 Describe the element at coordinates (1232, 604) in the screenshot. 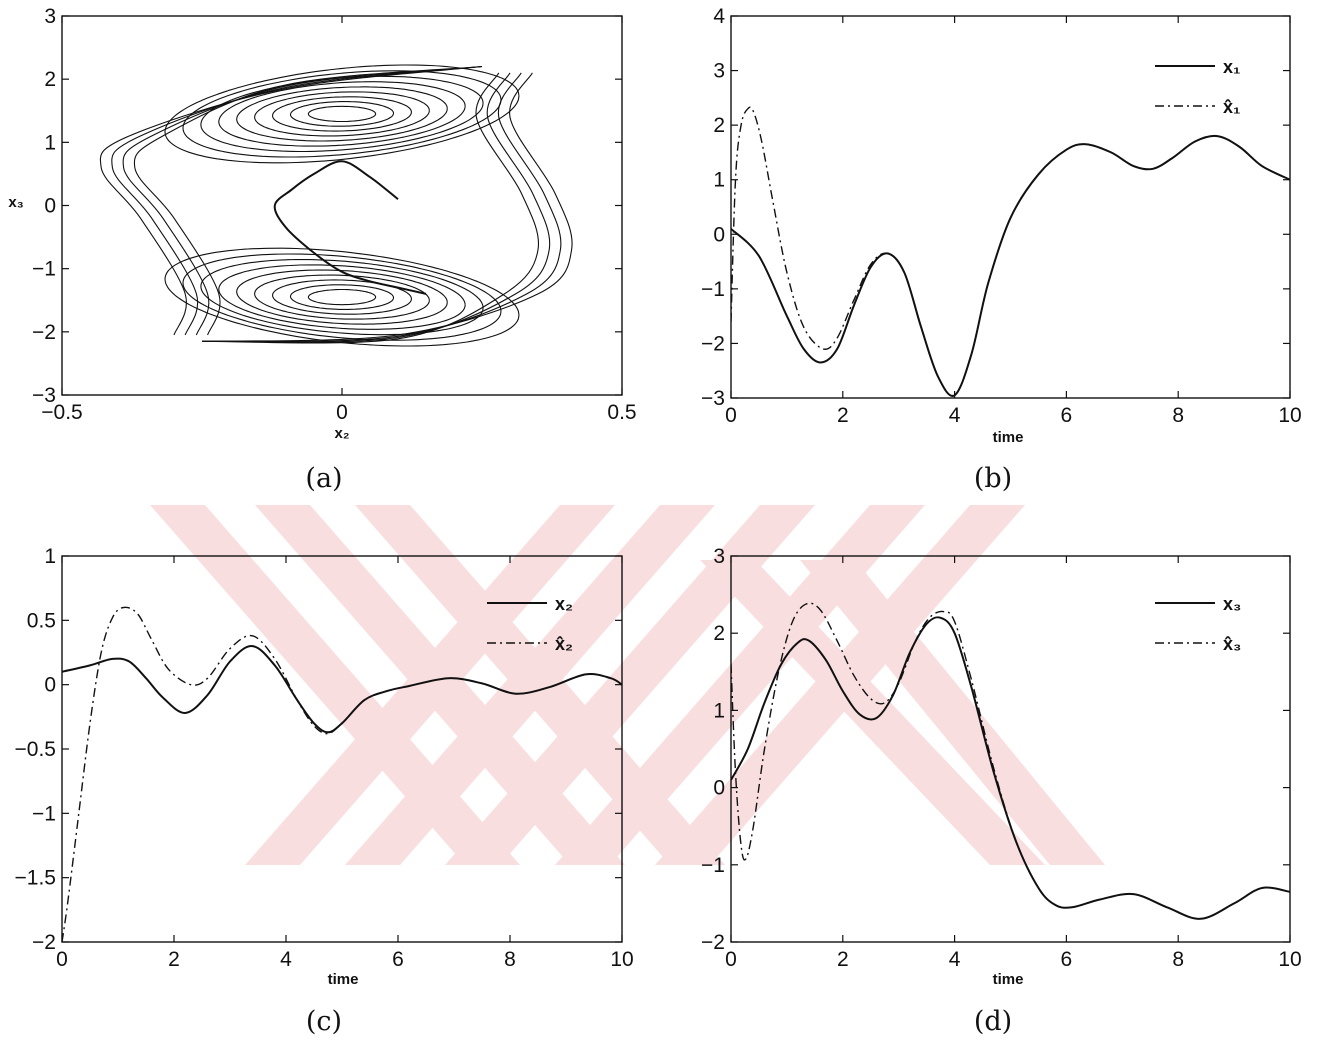

I see `legend-label: x₃` at that location.